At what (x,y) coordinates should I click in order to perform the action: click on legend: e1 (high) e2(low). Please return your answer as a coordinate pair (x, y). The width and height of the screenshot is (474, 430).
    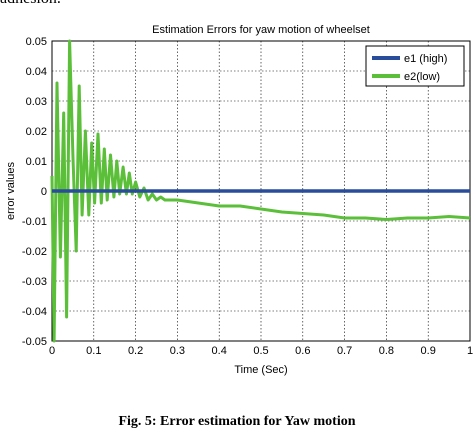
    Looking at the image, I should click on (415, 66).